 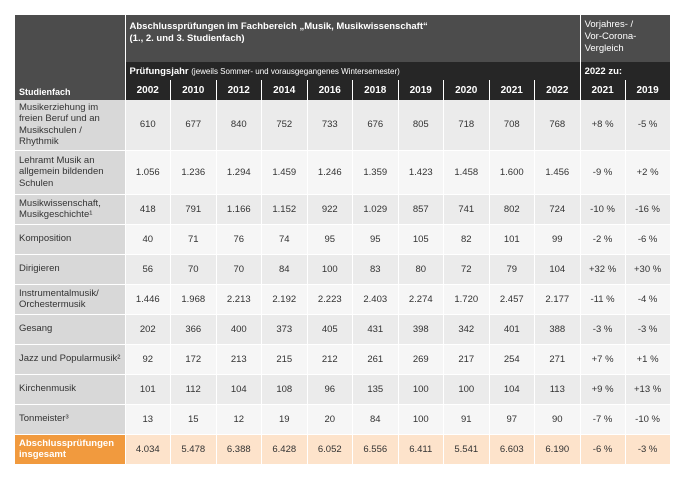 What do you see at coordinates (421, 299) in the screenshot?
I see `value-cell: 2.274` at bounding box center [421, 299].